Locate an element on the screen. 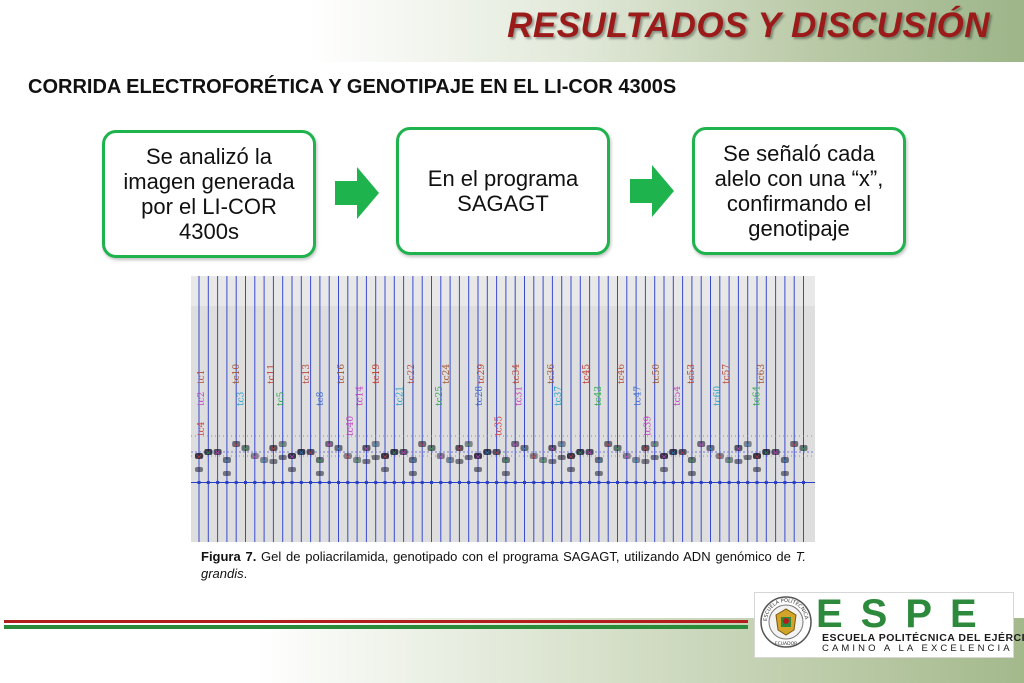 The image size is (1024, 683). espe-motto: CAMINO A LA EXCELENCIA is located at coordinates (917, 648).